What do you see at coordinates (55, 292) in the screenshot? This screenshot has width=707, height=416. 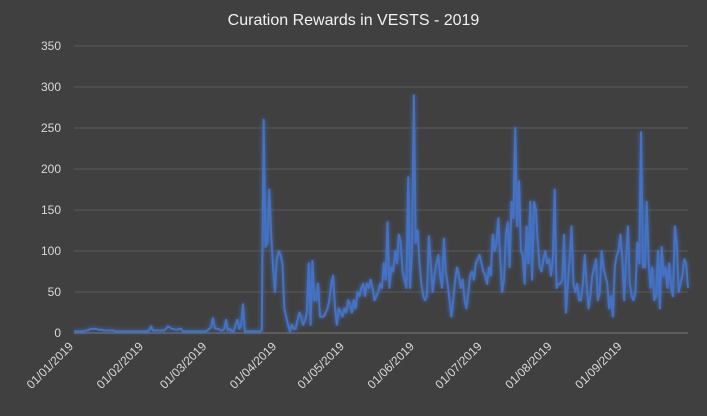 I see `y-tick-label: 50` at bounding box center [55, 292].